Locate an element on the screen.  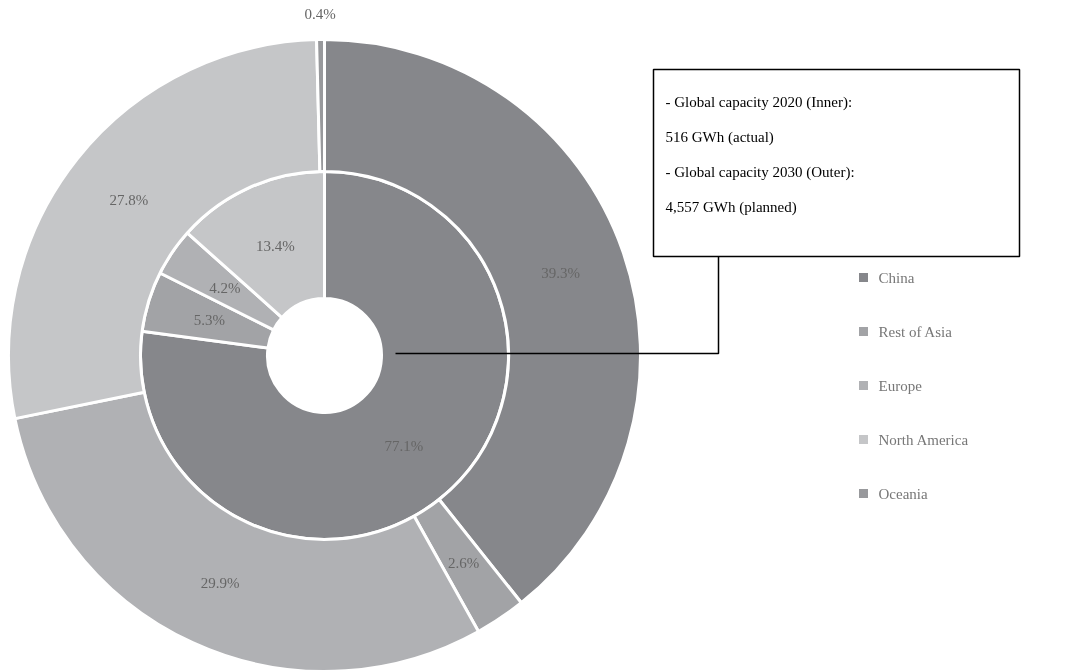
data-label: 2.6% is located at coordinates (464, 563).